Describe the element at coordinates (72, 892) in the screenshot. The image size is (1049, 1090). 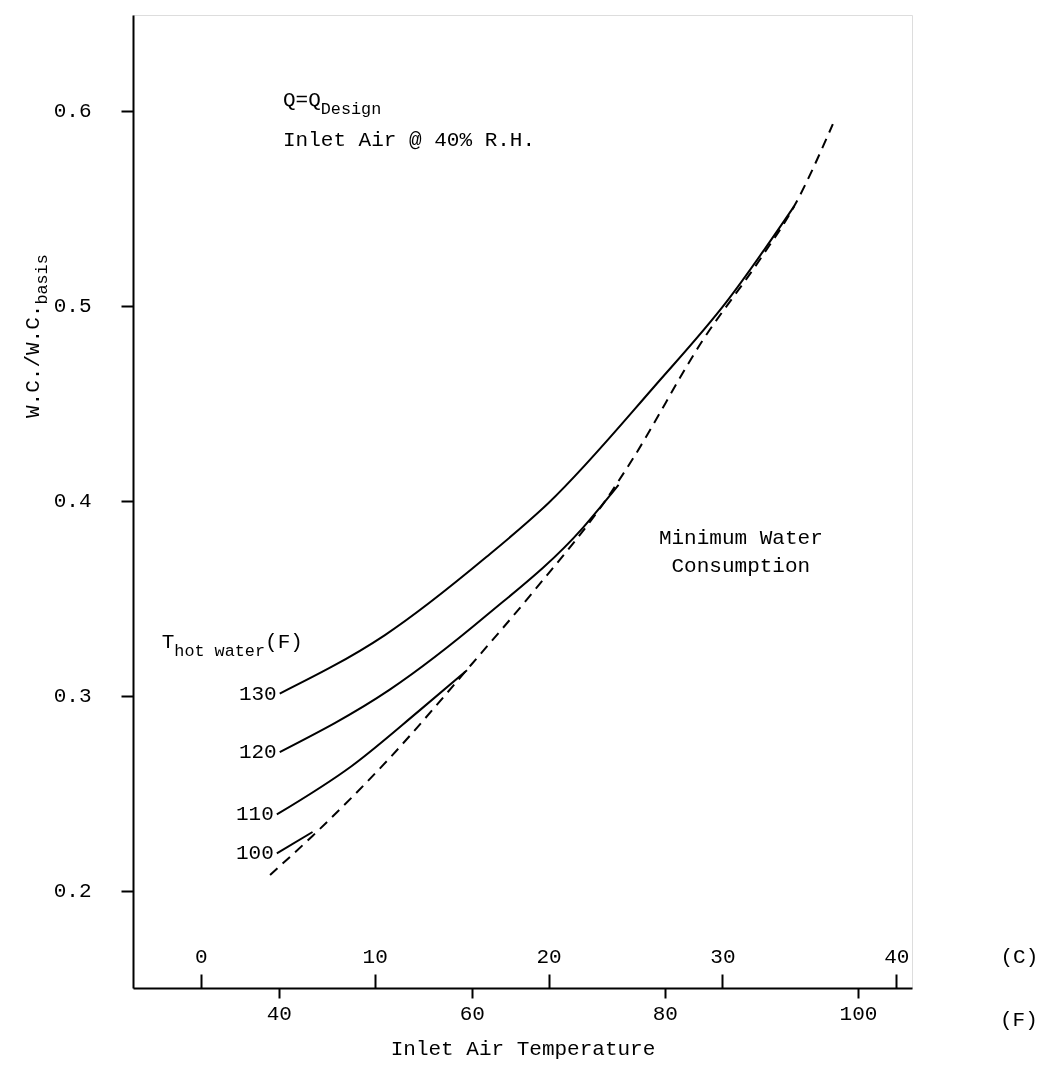
I see `y-tick-label: 0.2` at that location.